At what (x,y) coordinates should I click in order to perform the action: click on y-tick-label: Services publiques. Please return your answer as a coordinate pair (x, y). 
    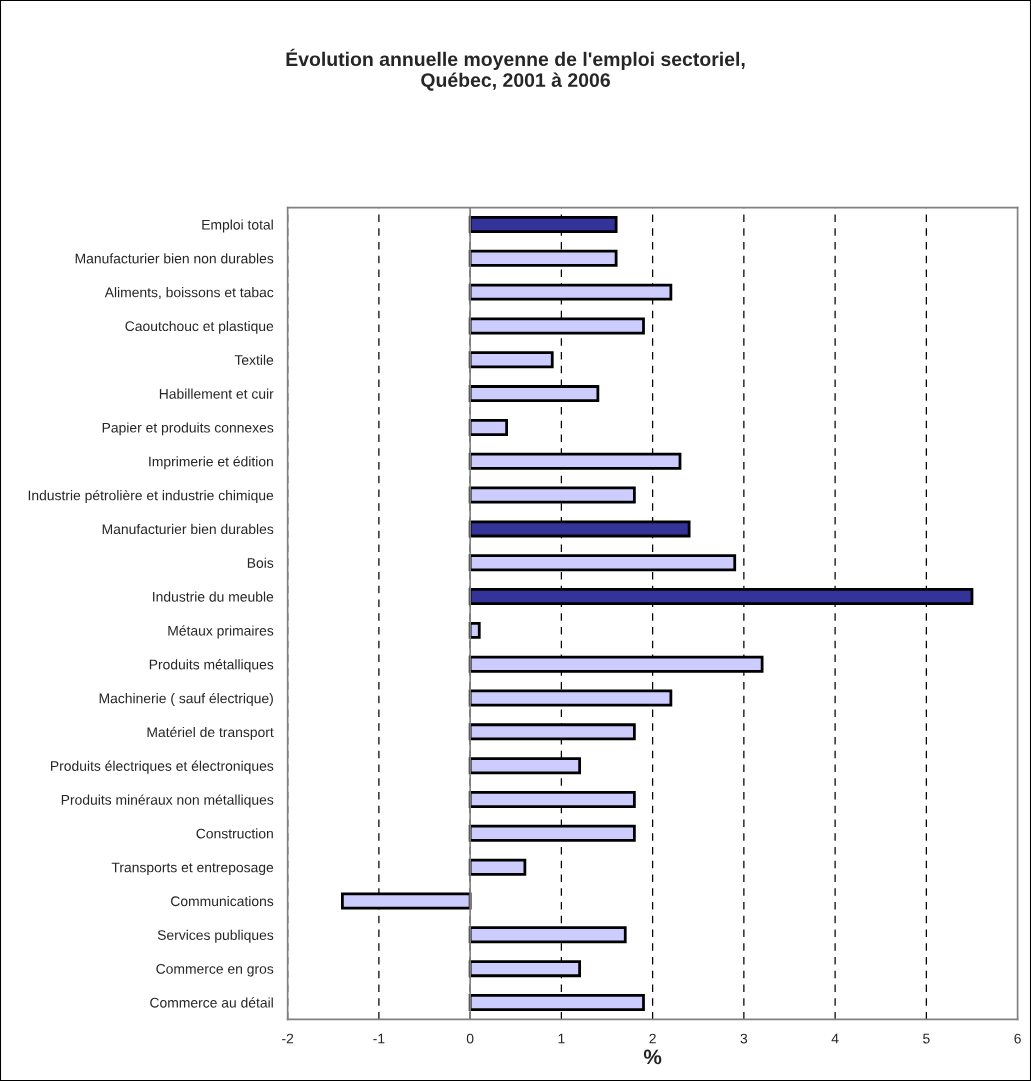
    Looking at the image, I should click on (215, 936).